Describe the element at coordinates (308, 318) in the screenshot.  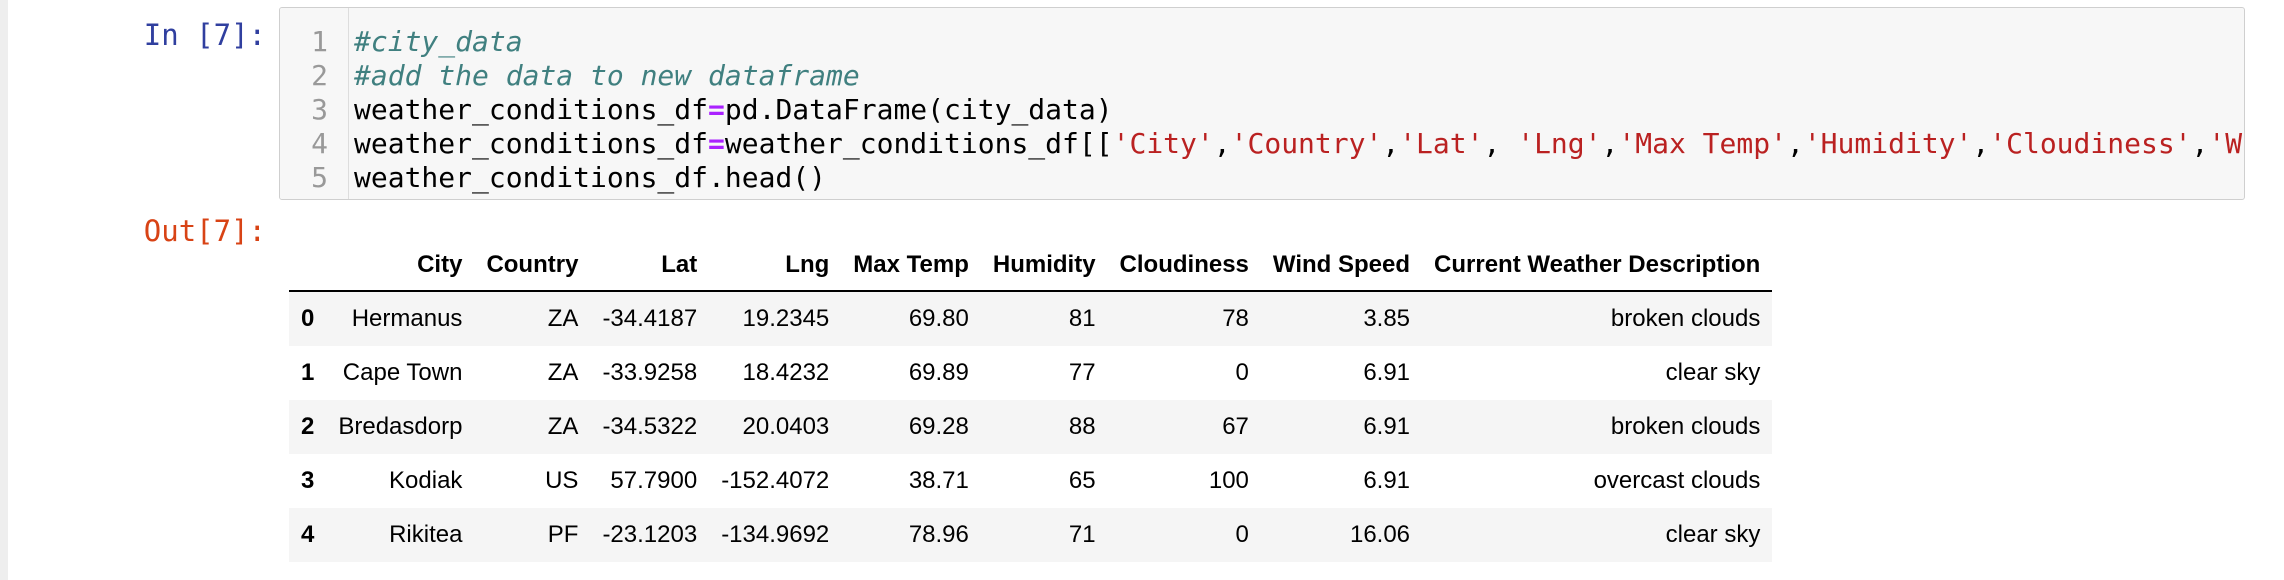
I see `row-index: 0` at that location.